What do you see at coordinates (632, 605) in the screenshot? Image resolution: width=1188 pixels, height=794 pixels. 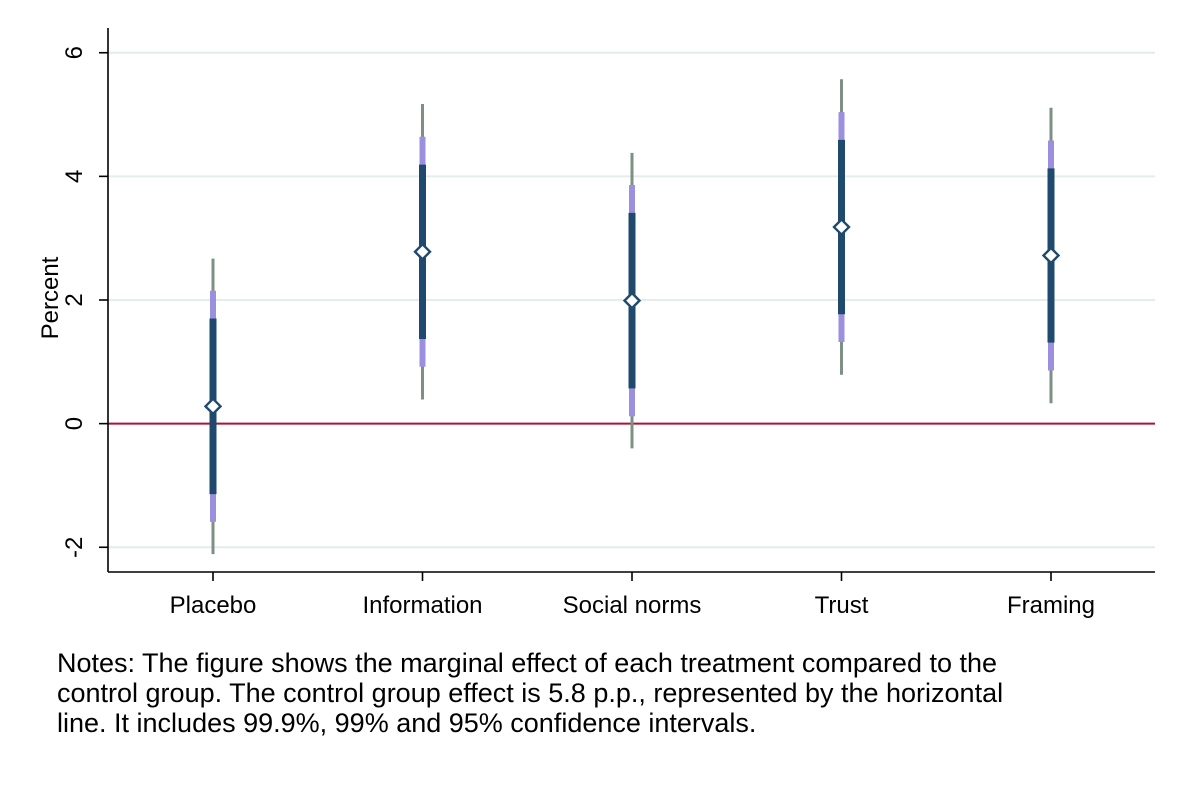 I see `x-tick-label: Social norms` at bounding box center [632, 605].